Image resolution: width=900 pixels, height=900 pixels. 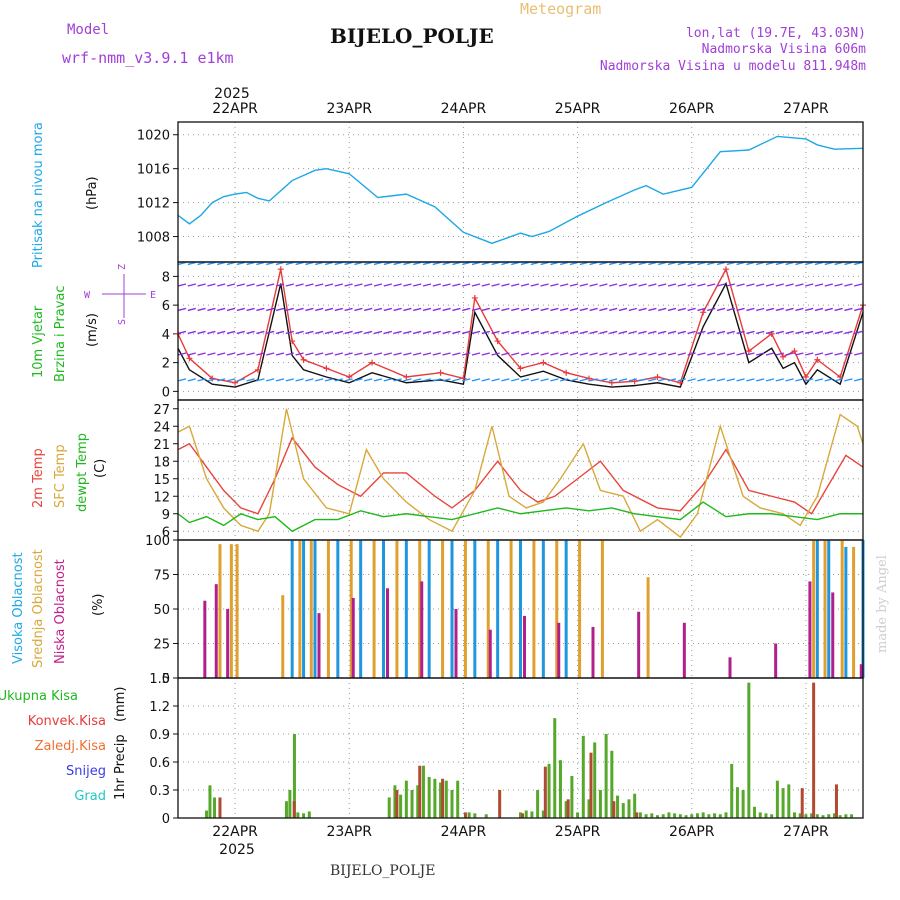 I want to click on top-year-label: 2025, so click(x=232, y=94).